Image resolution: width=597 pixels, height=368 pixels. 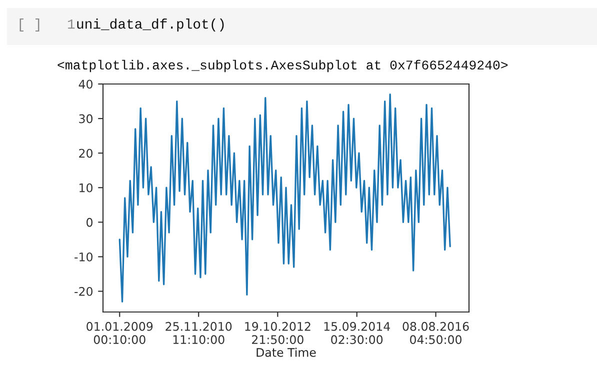 What do you see at coordinates (89, 222) in the screenshot?
I see `y-tick-label: 0` at bounding box center [89, 222].